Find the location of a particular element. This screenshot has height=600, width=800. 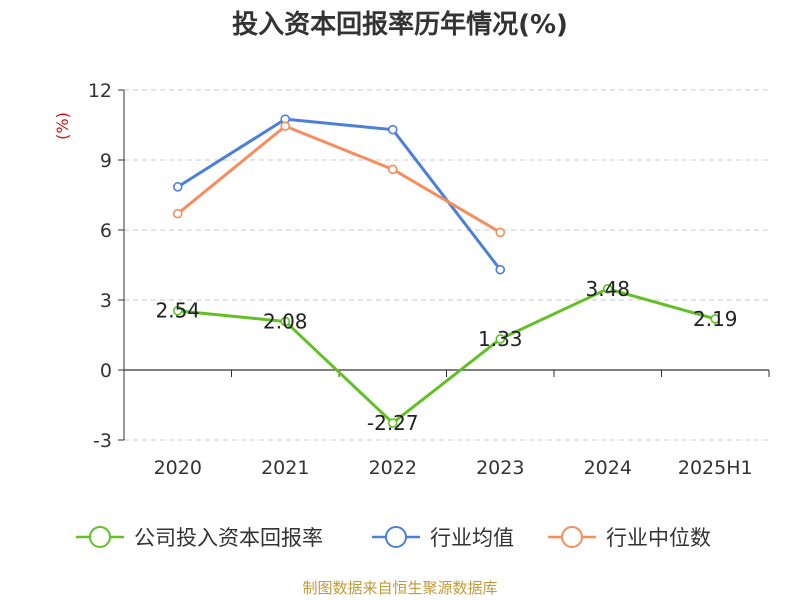

x-tick-label: 2020 is located at coordinates (178, 468).